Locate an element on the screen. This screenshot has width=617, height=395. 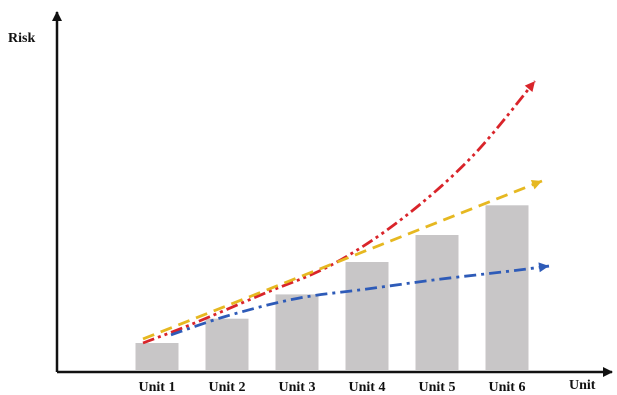
x-tick-label-1: Unit 1 is located at coordinates (157, 387).